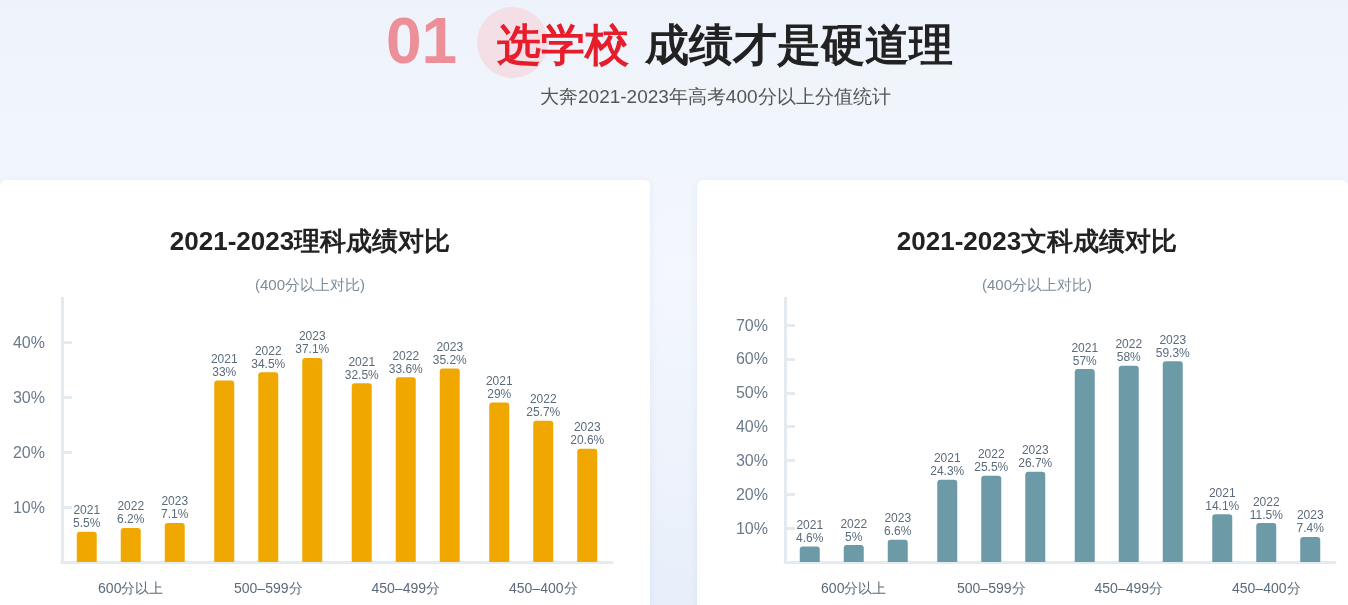 The height and width of the screenshot is (605, 1348). What do you see at coordinates (854, 536) in the screenshot?
I see `data-label: 5%` at bounding box center [854, 536].